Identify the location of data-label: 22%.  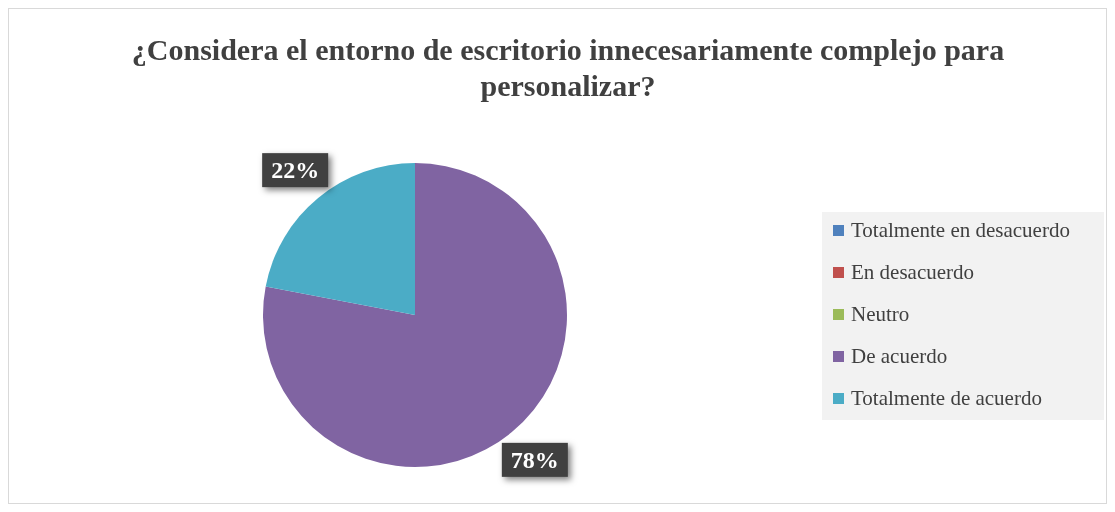
(295, 170).